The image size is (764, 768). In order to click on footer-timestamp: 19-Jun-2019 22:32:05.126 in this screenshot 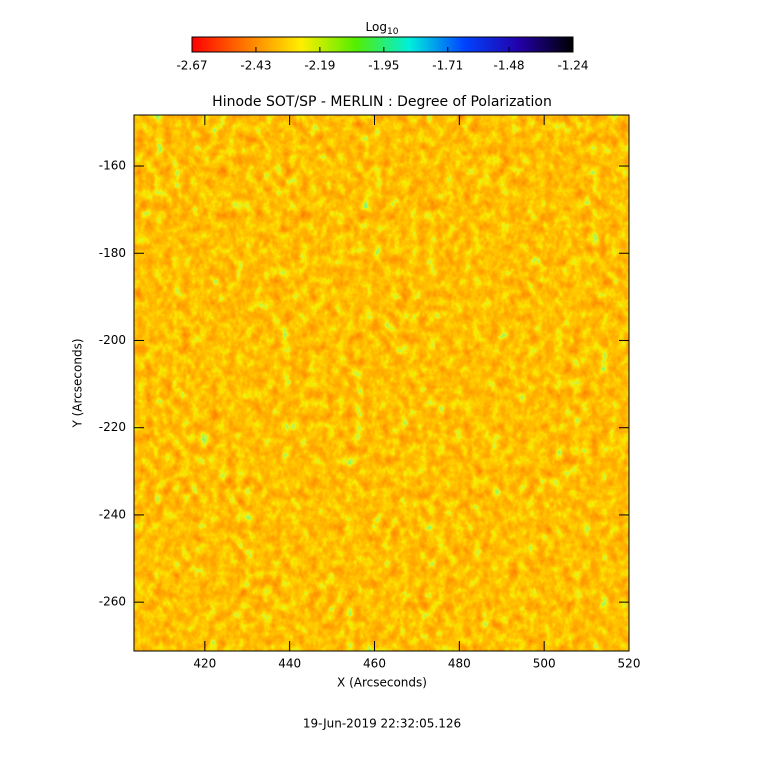, I will do `click(382, 724)`.